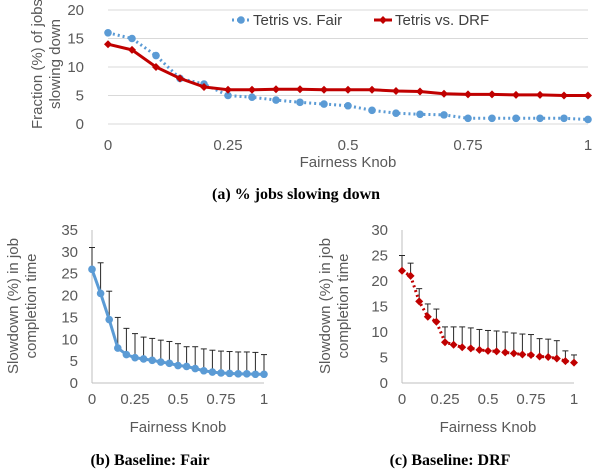  I want to click on chart-c-xlabel: Fairness Knob, so click(488, 427).